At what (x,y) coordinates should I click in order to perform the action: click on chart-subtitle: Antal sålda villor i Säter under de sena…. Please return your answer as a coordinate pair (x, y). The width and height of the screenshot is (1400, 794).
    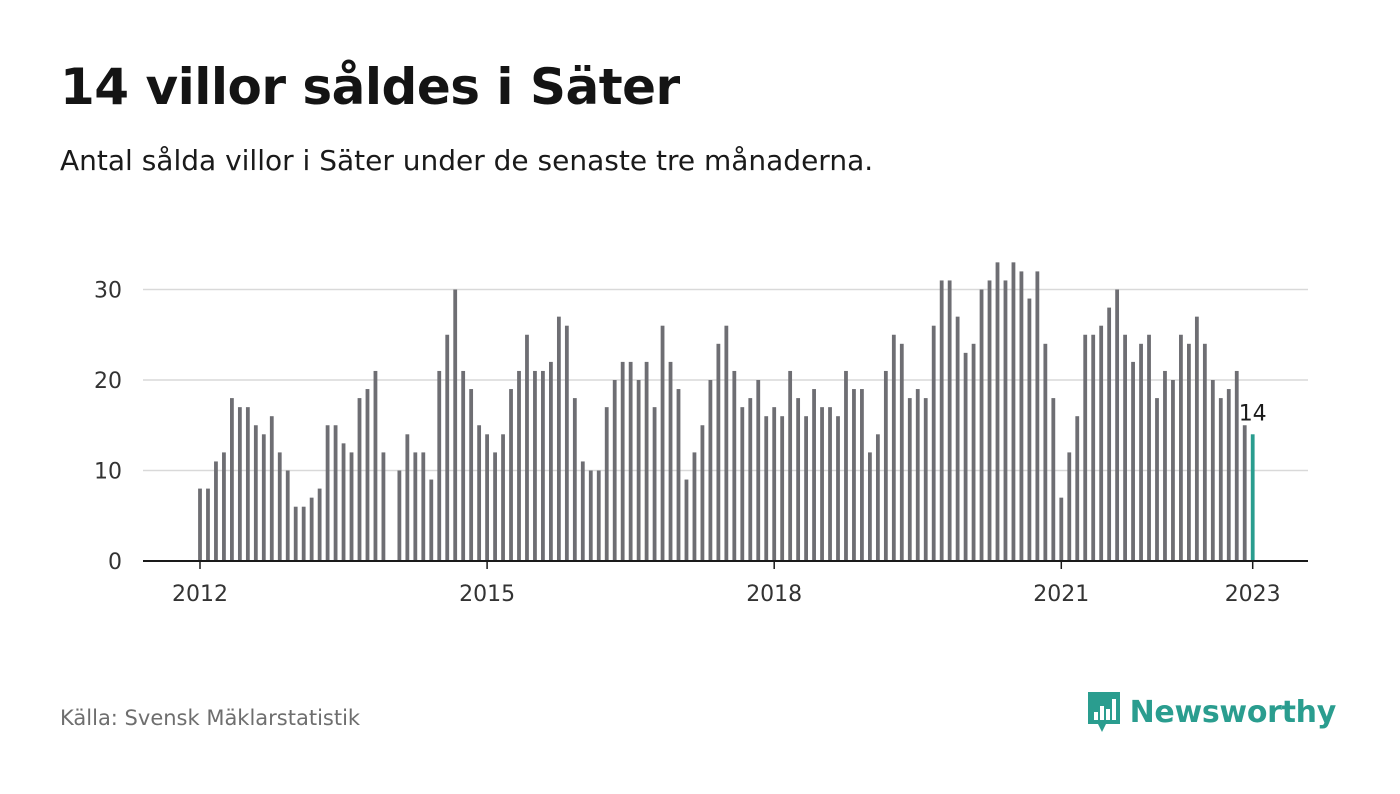
    Looking at the image, I should click on (467, 160).